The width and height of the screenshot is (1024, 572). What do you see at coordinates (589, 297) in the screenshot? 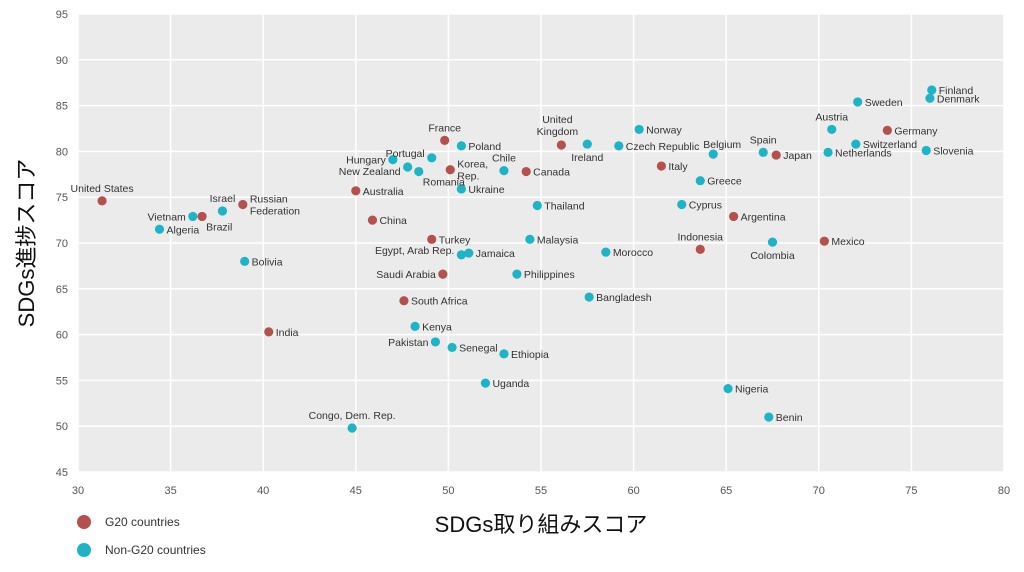
I see `point-bangladesh` at bounding box center [589, 297].